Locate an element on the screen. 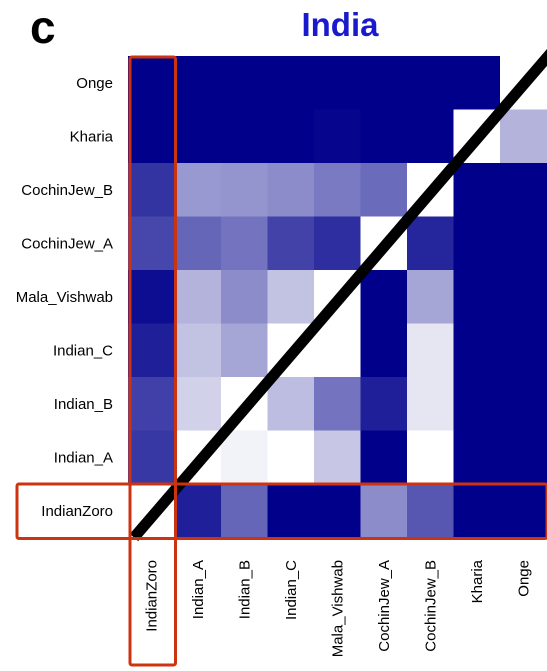 The width and height of the screenshot is (547, 671). heatmap-cell-cochinjew-a-cochinjew-b is located at coordinates (431, 243).